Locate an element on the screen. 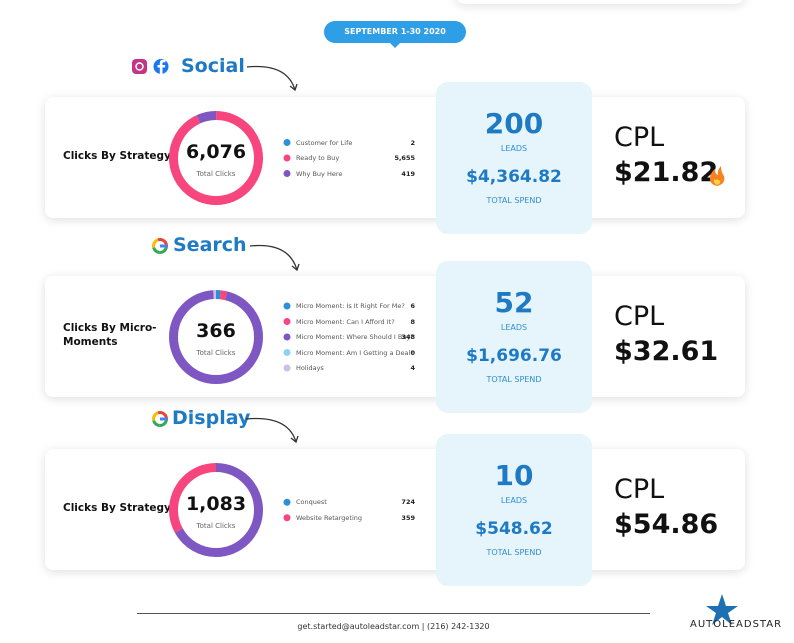  legend-value: 4 is located at coordinates (412, 368).